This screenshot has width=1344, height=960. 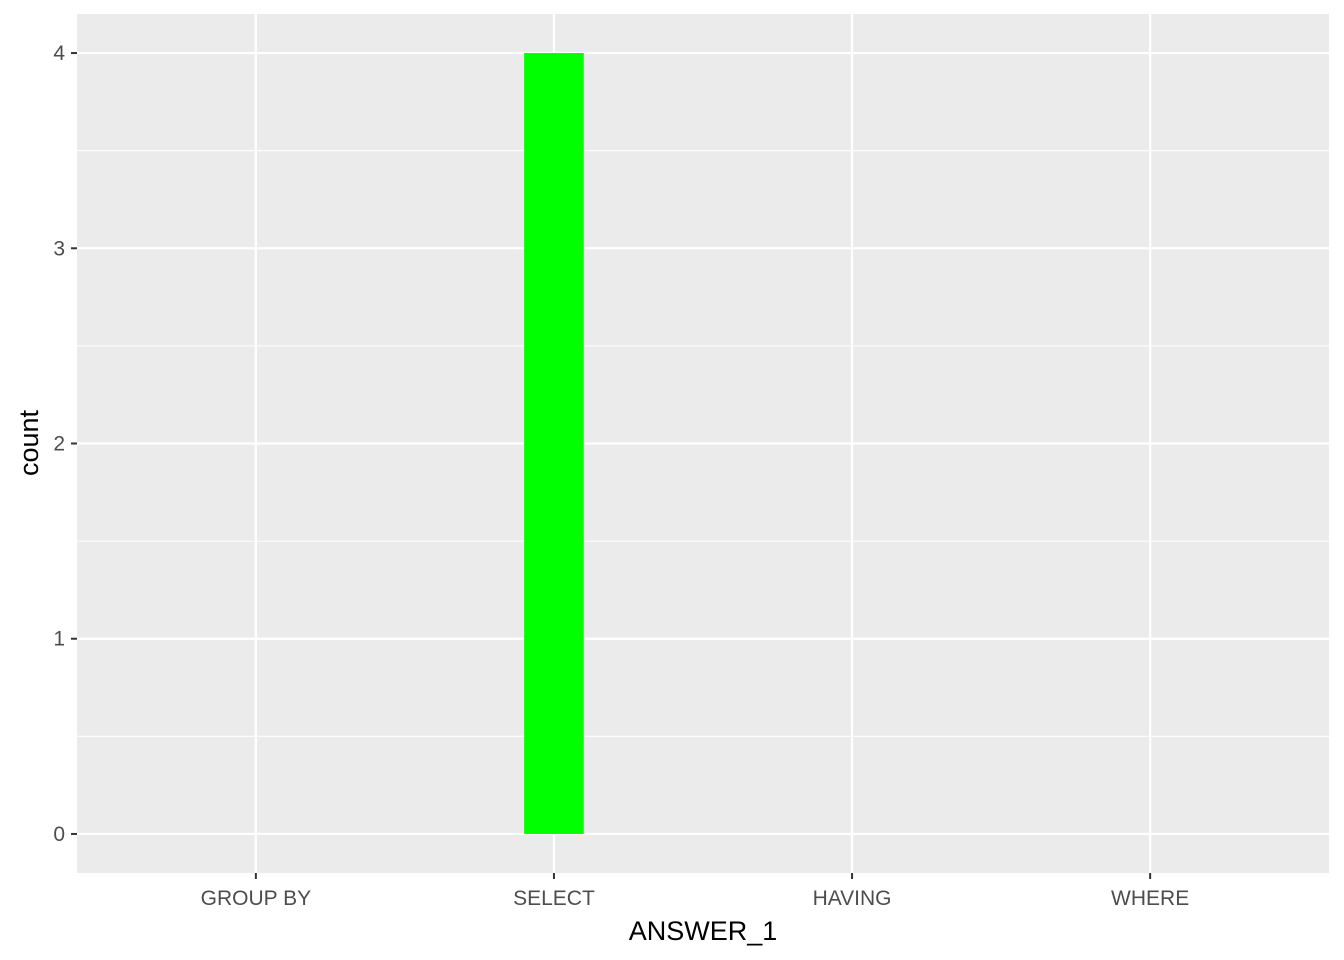 I want to click on x-tick-label: SELECT, so click(x=554, y=898).